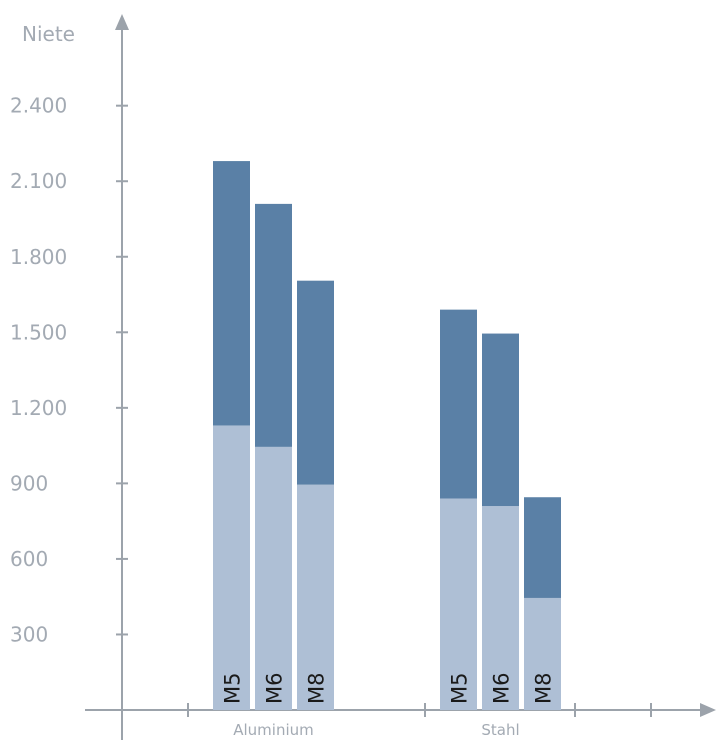 The width and height of the screenshot is (718, 742). I want to click on y-tick-label: 300, so click(29, 634).